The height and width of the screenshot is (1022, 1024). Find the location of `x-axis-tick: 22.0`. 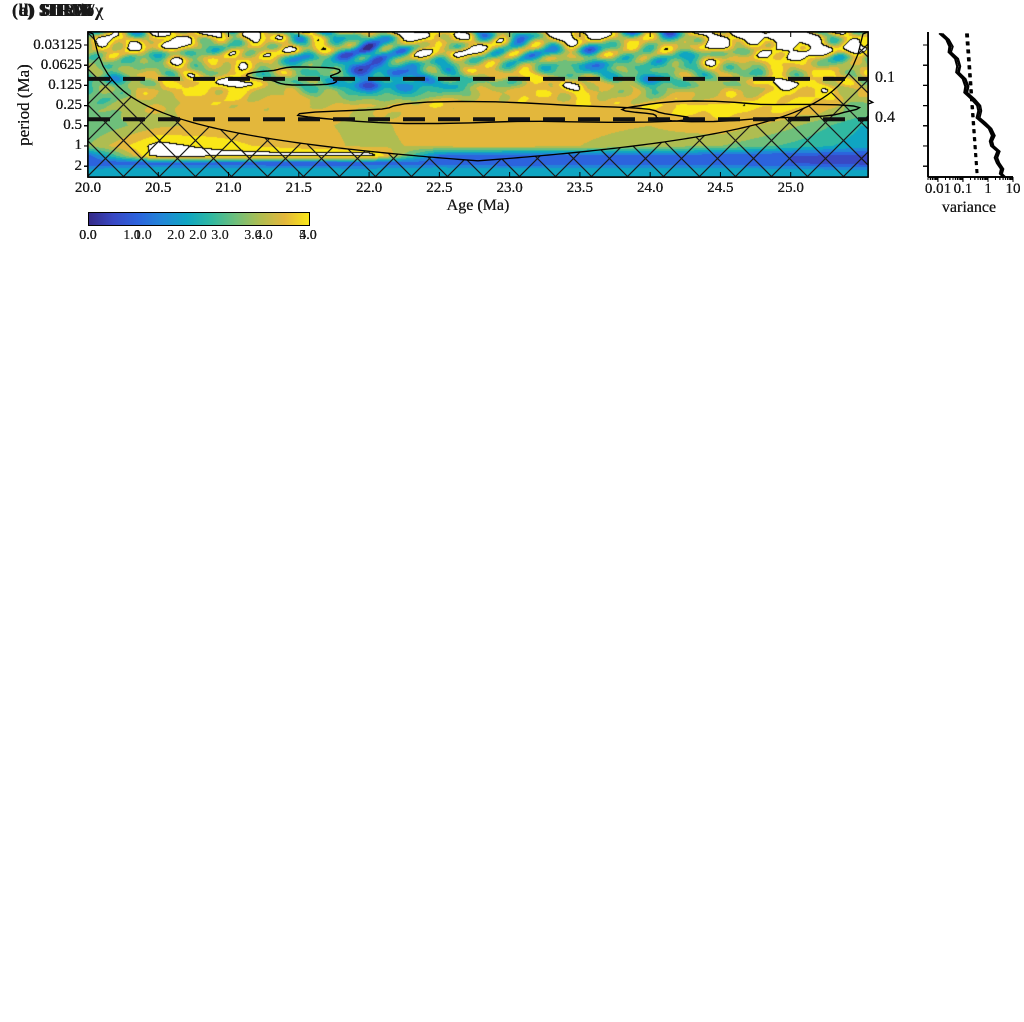

x-axis-tick: 22.0 is located at coordinates (369, 188).